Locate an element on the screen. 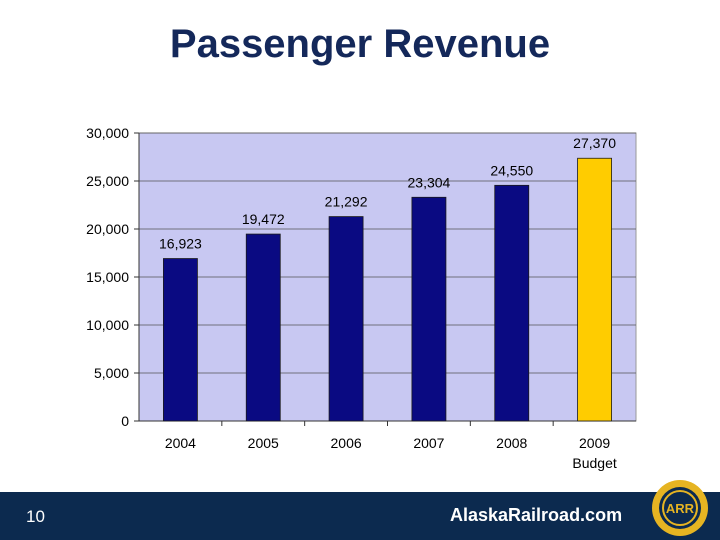 Image resolution: width=720 pixels, height=540 pixels. x-tick-label: 2008 is located at coordinates (511, 443).